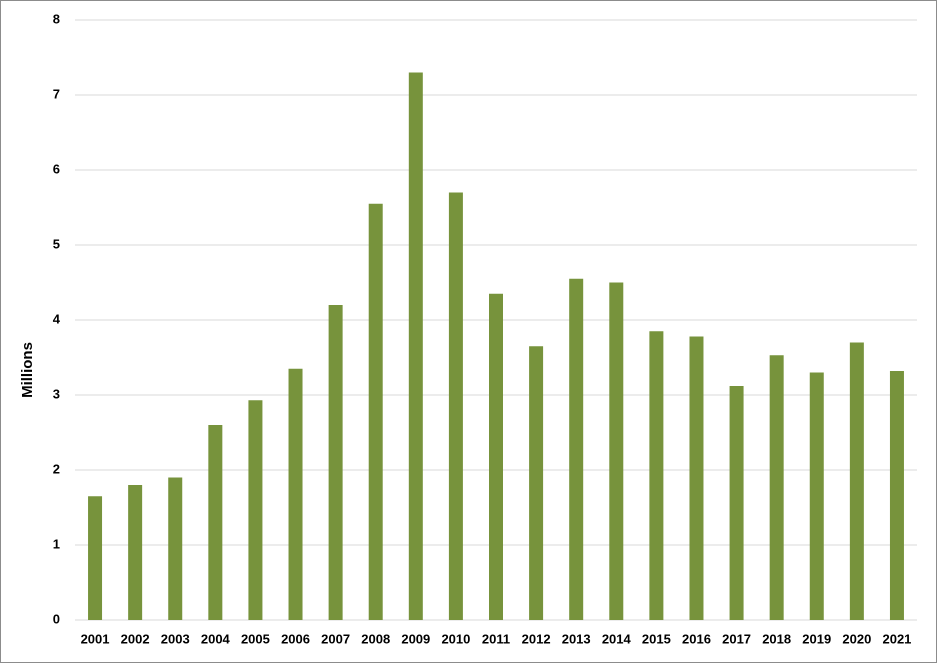 This screenshot has width=937, height=663. I want to click on y-tick-label: 6, so click(56, 168).